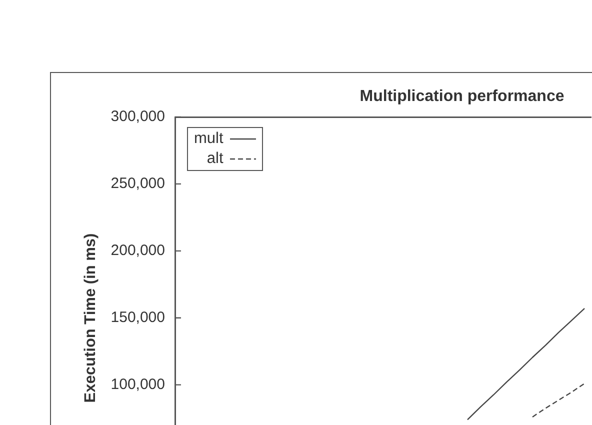  What do you see at coordinates (209, 139) in the screenshot?
I see `legend-label: mult` at bounding box center [209, 139].